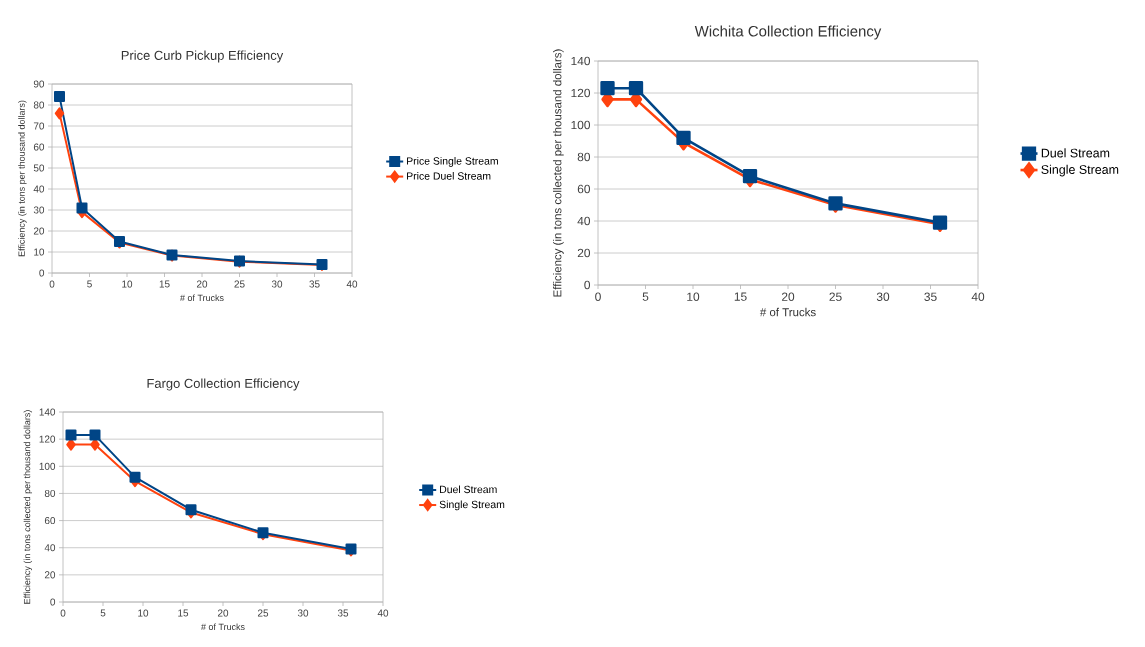  What do you see at coordinates (202, 56) in the screenshot?
I see `chart-title: Price Curb Pickup Efficiency` at bounding box center [202, 56].